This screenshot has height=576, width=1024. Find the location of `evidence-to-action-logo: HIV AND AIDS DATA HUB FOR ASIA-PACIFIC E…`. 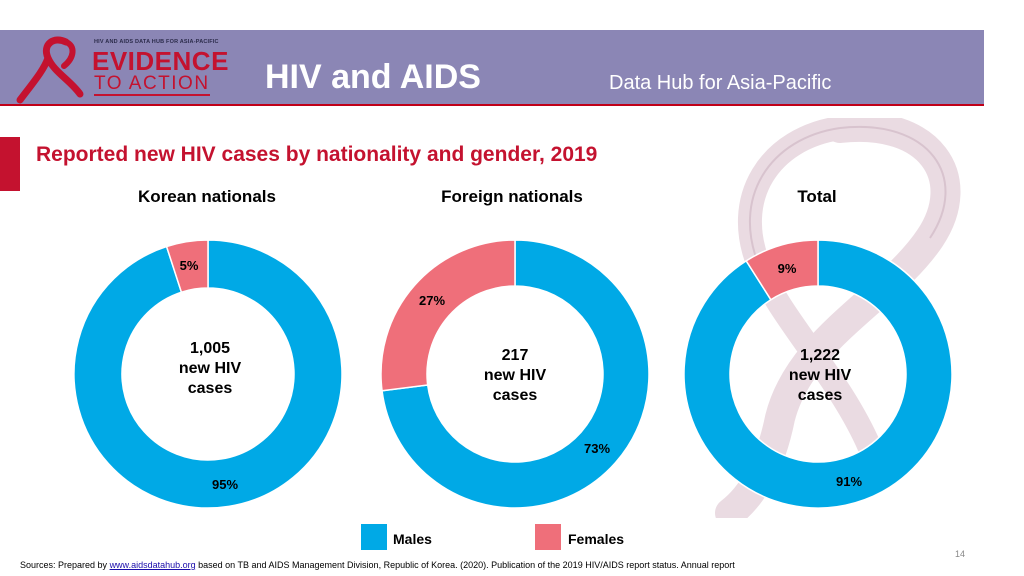

evidence-to-action-logo: HIV AND AIDS DATA HUB FOR ASIA-PACIFIC E… is located at coordinates (129, 70).